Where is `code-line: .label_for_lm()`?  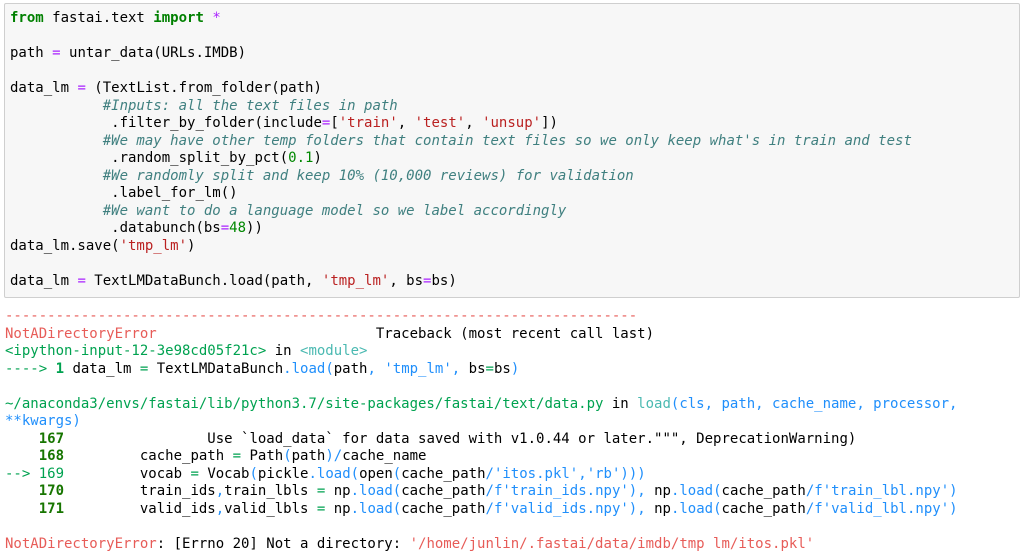
code-line: .label_for_lm() is located at coordinates (124, 193).